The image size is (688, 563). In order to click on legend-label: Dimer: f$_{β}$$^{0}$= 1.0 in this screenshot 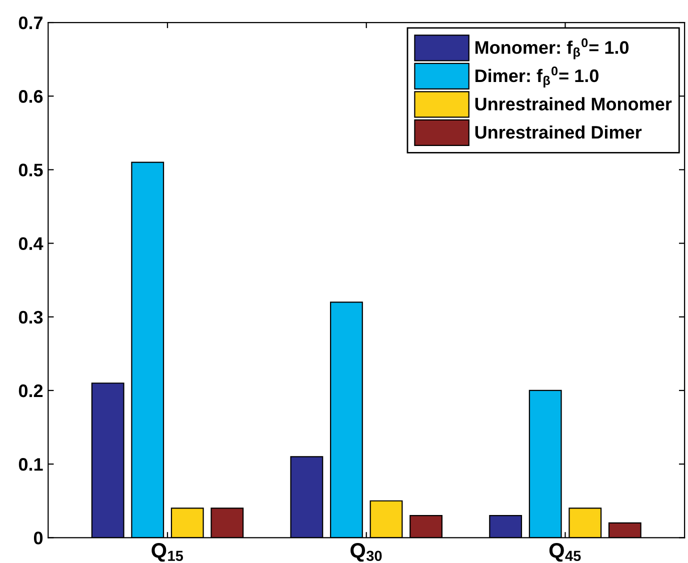, I will do `click(536, 77)`.